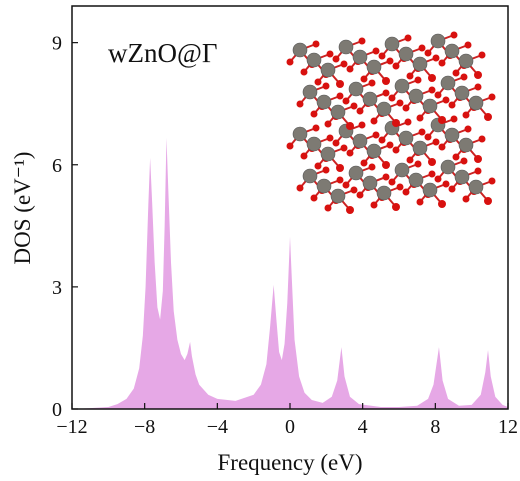 This screenshot has width=520, height=481. I want to click on x-tick-label: −12, so click(71, 427).